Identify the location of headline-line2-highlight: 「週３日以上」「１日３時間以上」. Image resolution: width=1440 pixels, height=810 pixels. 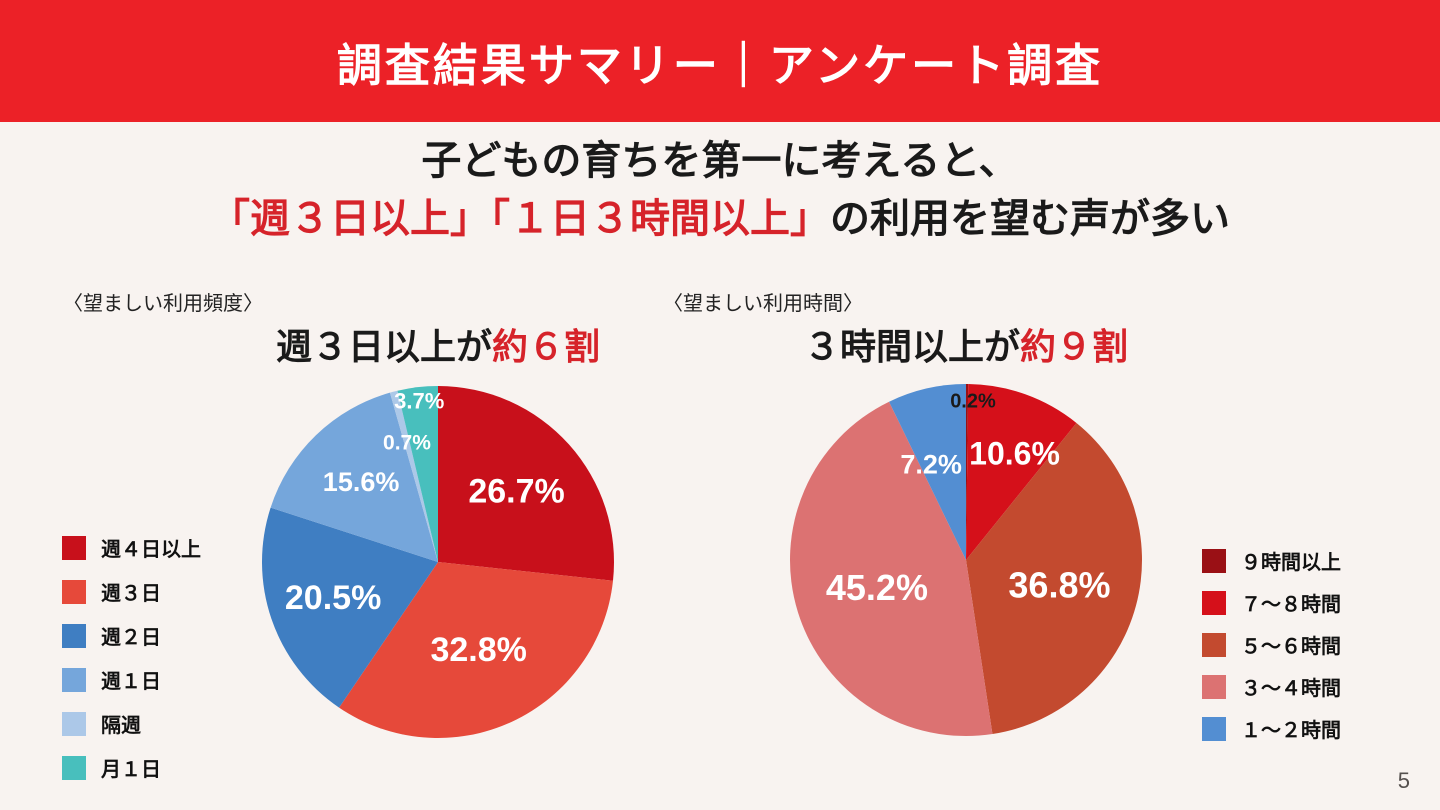
(520, 219).